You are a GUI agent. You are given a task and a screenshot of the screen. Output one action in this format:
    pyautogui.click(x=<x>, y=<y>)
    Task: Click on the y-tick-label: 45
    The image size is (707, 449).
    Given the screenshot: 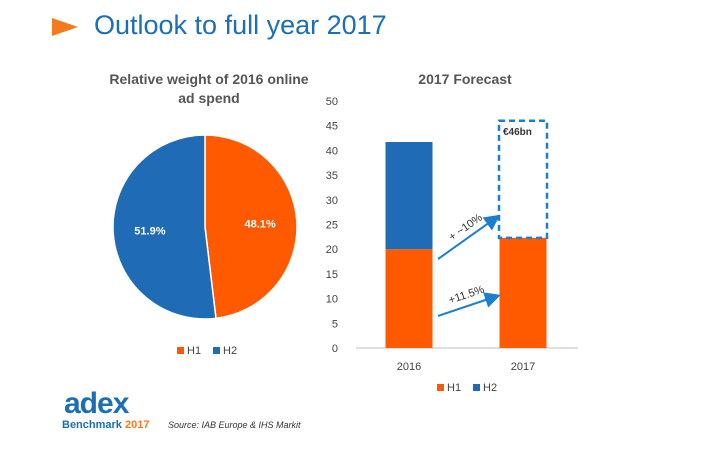 What is the action you would take?
    pyautogui.click(x=332, y=127)
    